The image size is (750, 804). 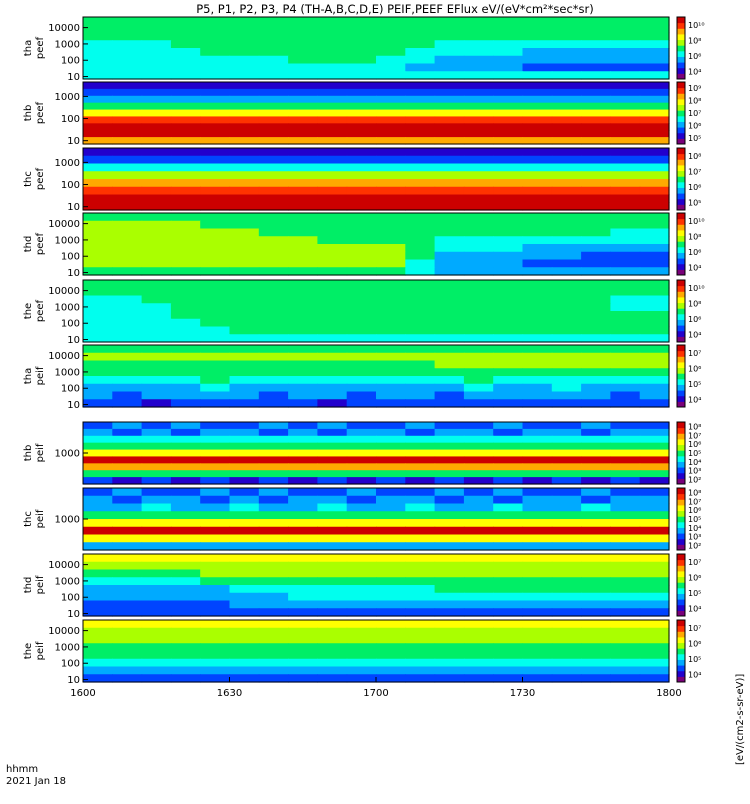 What do you see at coordinates (376, 179) in the screenshot?
I see `heatmap-cells` at bounding box center [376, 179].